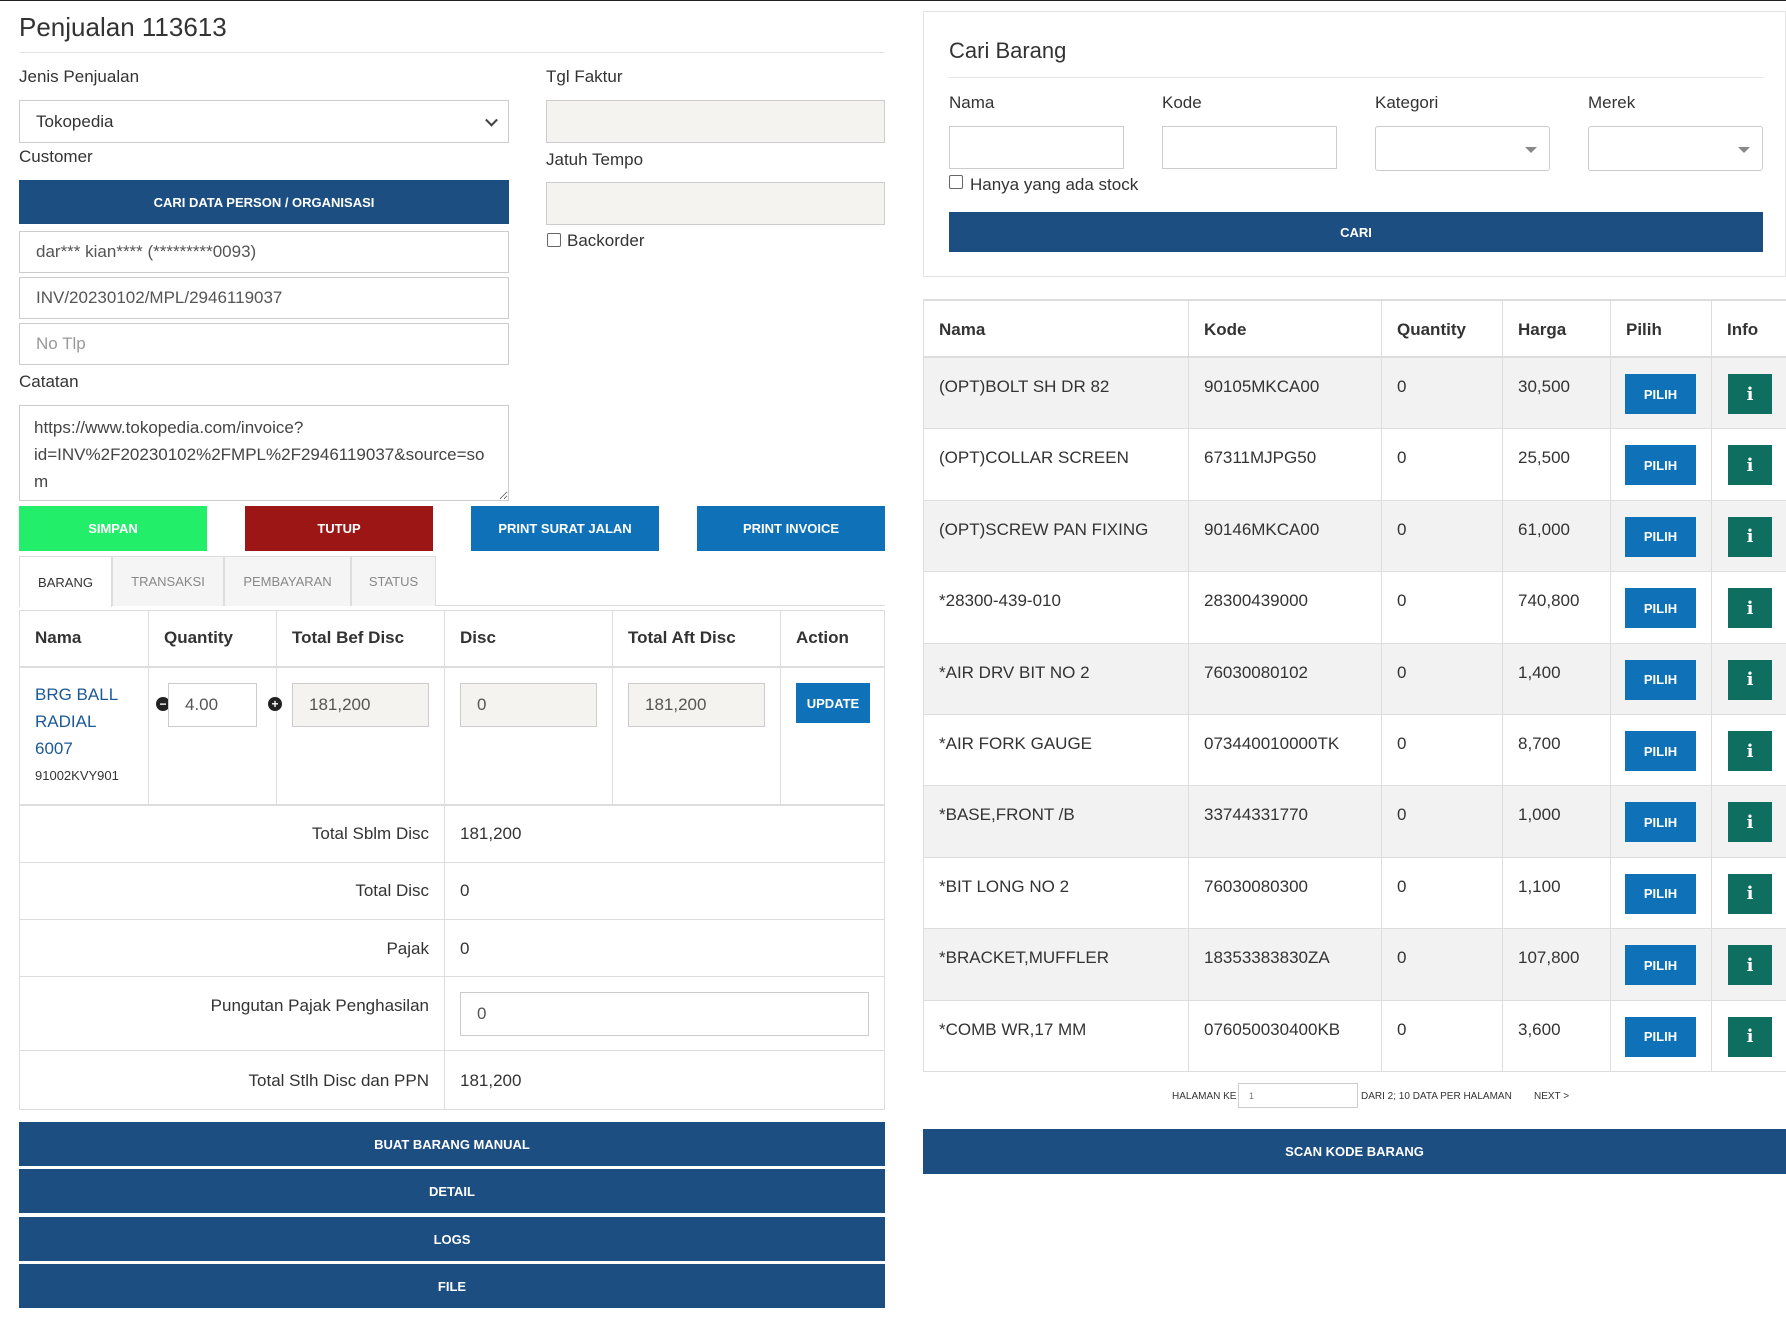  What do you see at coordinates (1675, 148) in the screenshot?
I see `merek-select` at bounding box center [1675, 148].